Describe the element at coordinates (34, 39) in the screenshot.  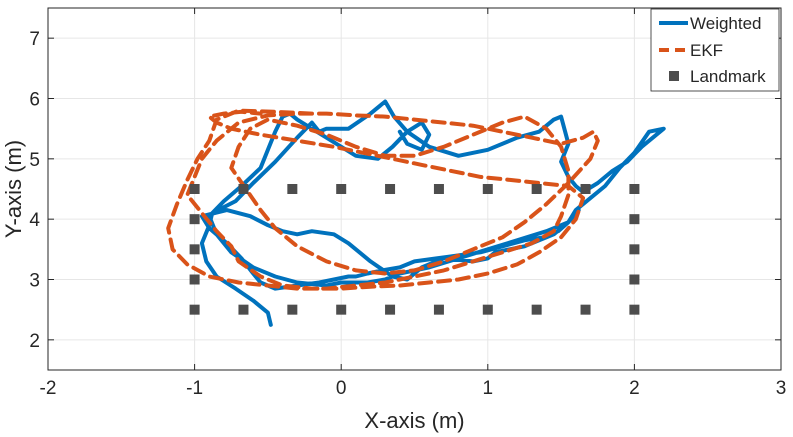
I see `y-tick-label: 7` at that location.